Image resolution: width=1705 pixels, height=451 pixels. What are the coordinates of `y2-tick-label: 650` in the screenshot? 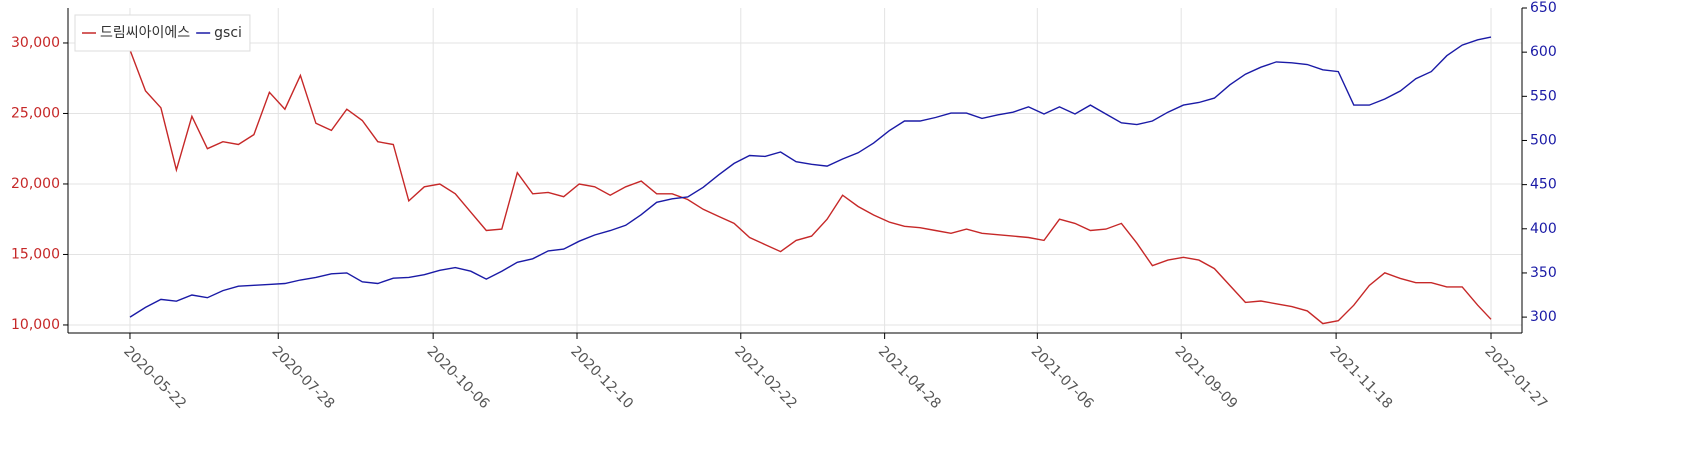 It's located at (1543, 8).